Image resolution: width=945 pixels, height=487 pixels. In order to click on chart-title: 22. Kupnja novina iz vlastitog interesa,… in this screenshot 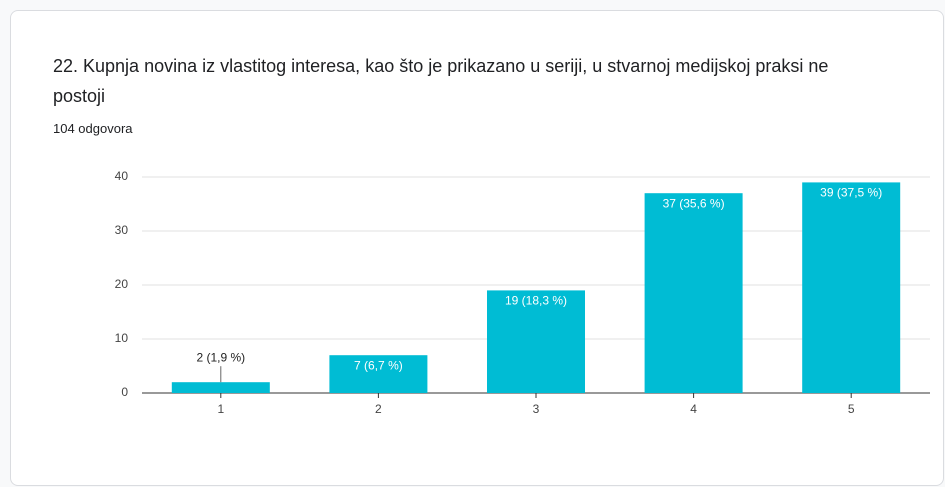, I will do `click(441, 81)`.